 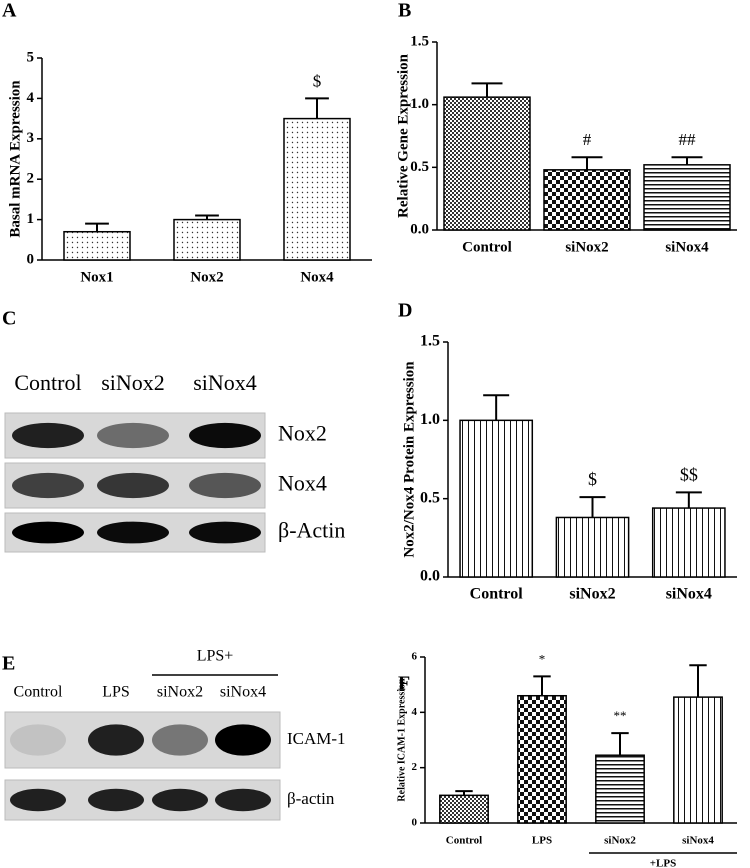 I want to click on group-label: +LPS, so click(x=663, y=863).